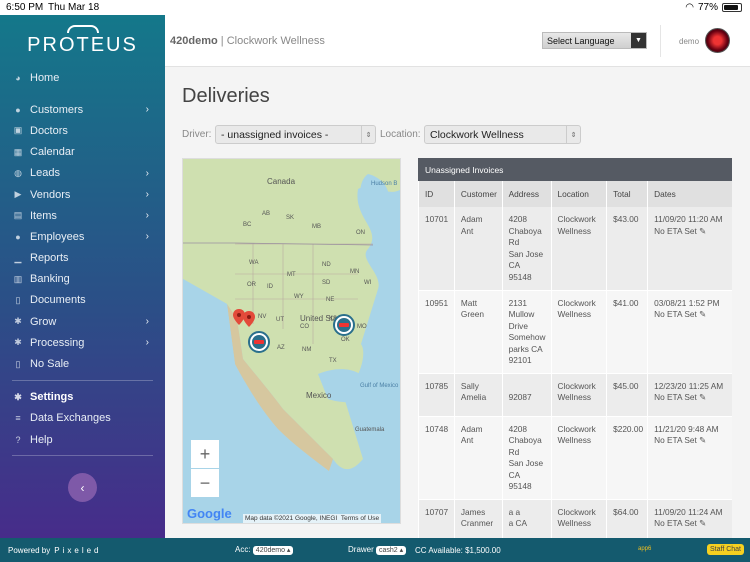 Image resolution: width=750 pixels, height=562 pixels. Describe the element at coordinates (717, 40) in the screenshot. I see `avatar` at that location.